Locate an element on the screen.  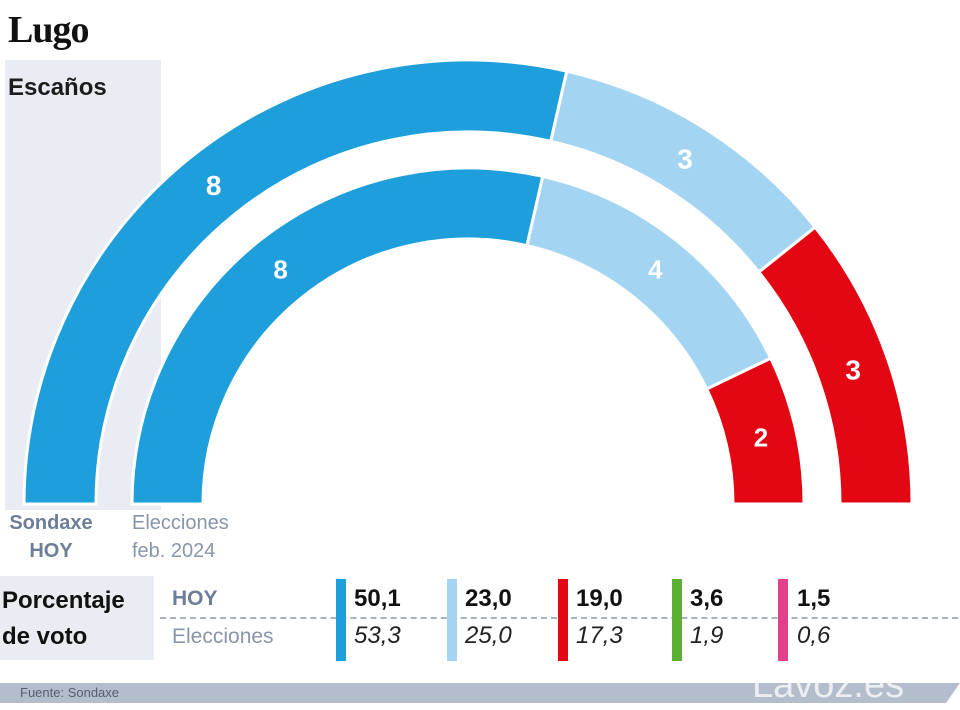
footer-bar is located at coordinates (480, 693).